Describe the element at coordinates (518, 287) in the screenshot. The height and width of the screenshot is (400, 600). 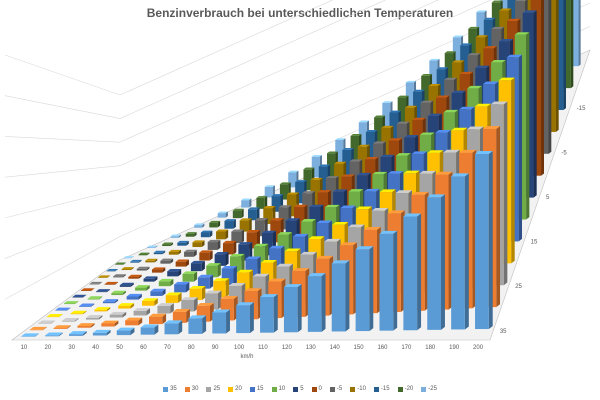
I see `depth-tick-label: 25` at that location.